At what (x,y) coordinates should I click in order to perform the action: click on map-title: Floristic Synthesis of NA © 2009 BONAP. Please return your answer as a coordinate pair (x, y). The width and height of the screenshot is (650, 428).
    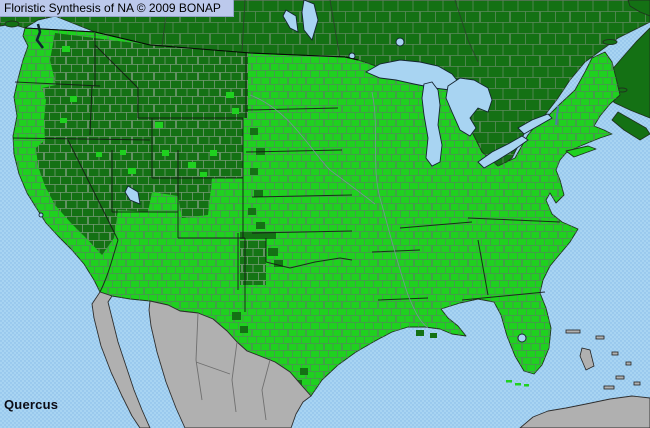
    Looking at the image, I should click on (117, 8).